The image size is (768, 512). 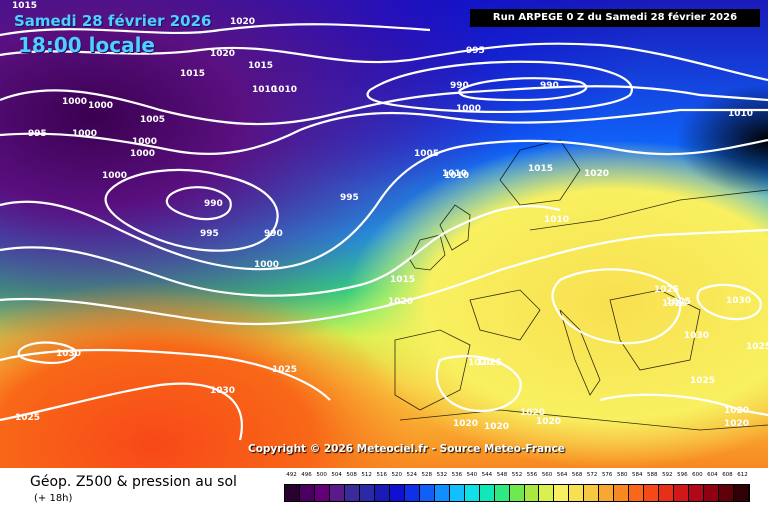 I want to click on scale-tick-label: 596, so click(x=682, y=475).